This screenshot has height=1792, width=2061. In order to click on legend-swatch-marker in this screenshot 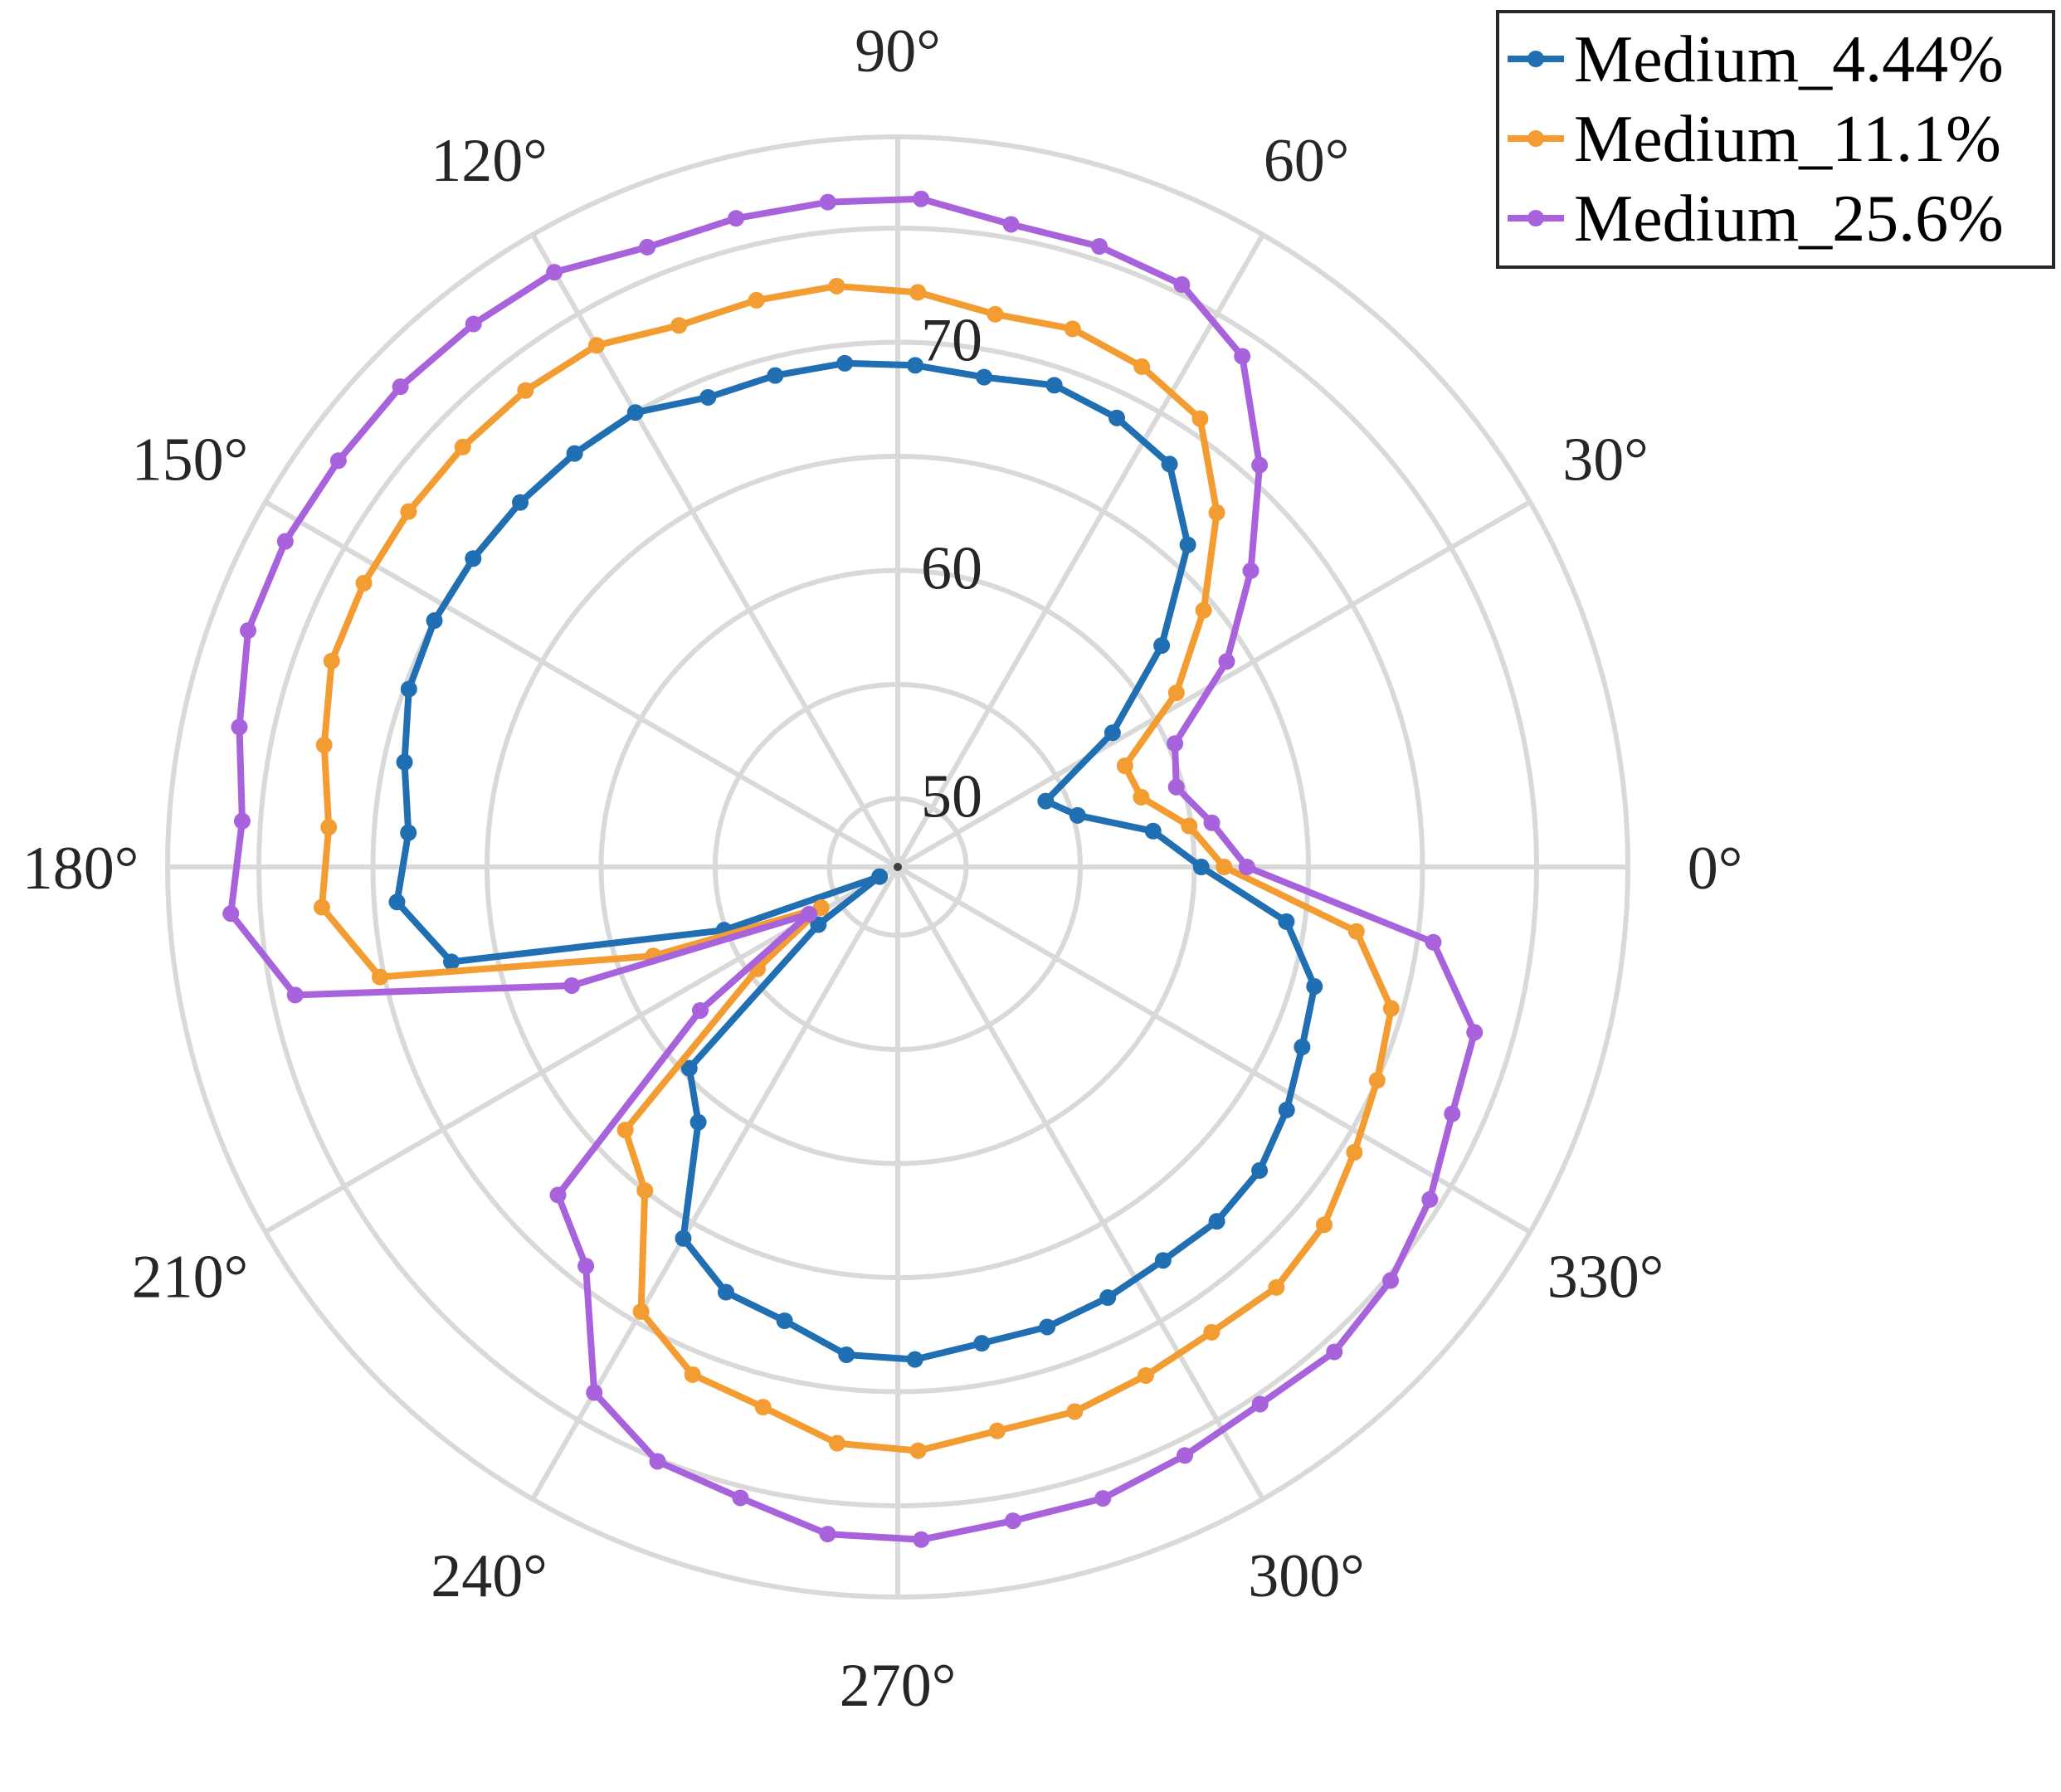, I will do `click(1535, 218)`.